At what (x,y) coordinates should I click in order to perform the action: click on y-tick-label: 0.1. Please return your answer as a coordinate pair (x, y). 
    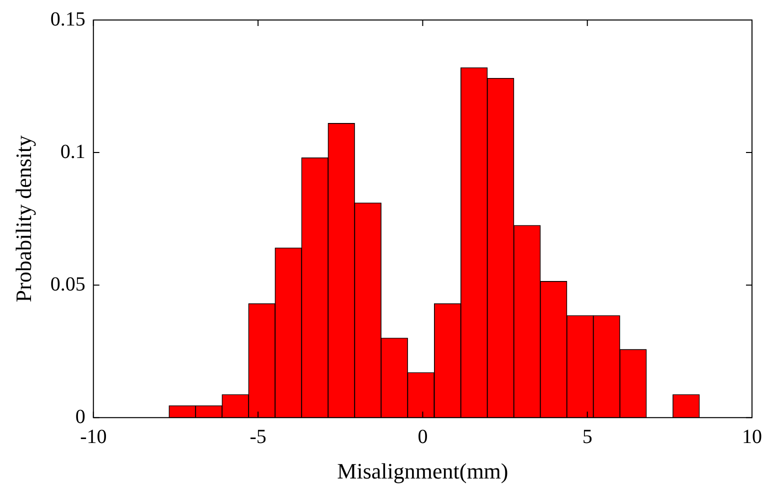
    Looking at the image, I should click on (73, 151).